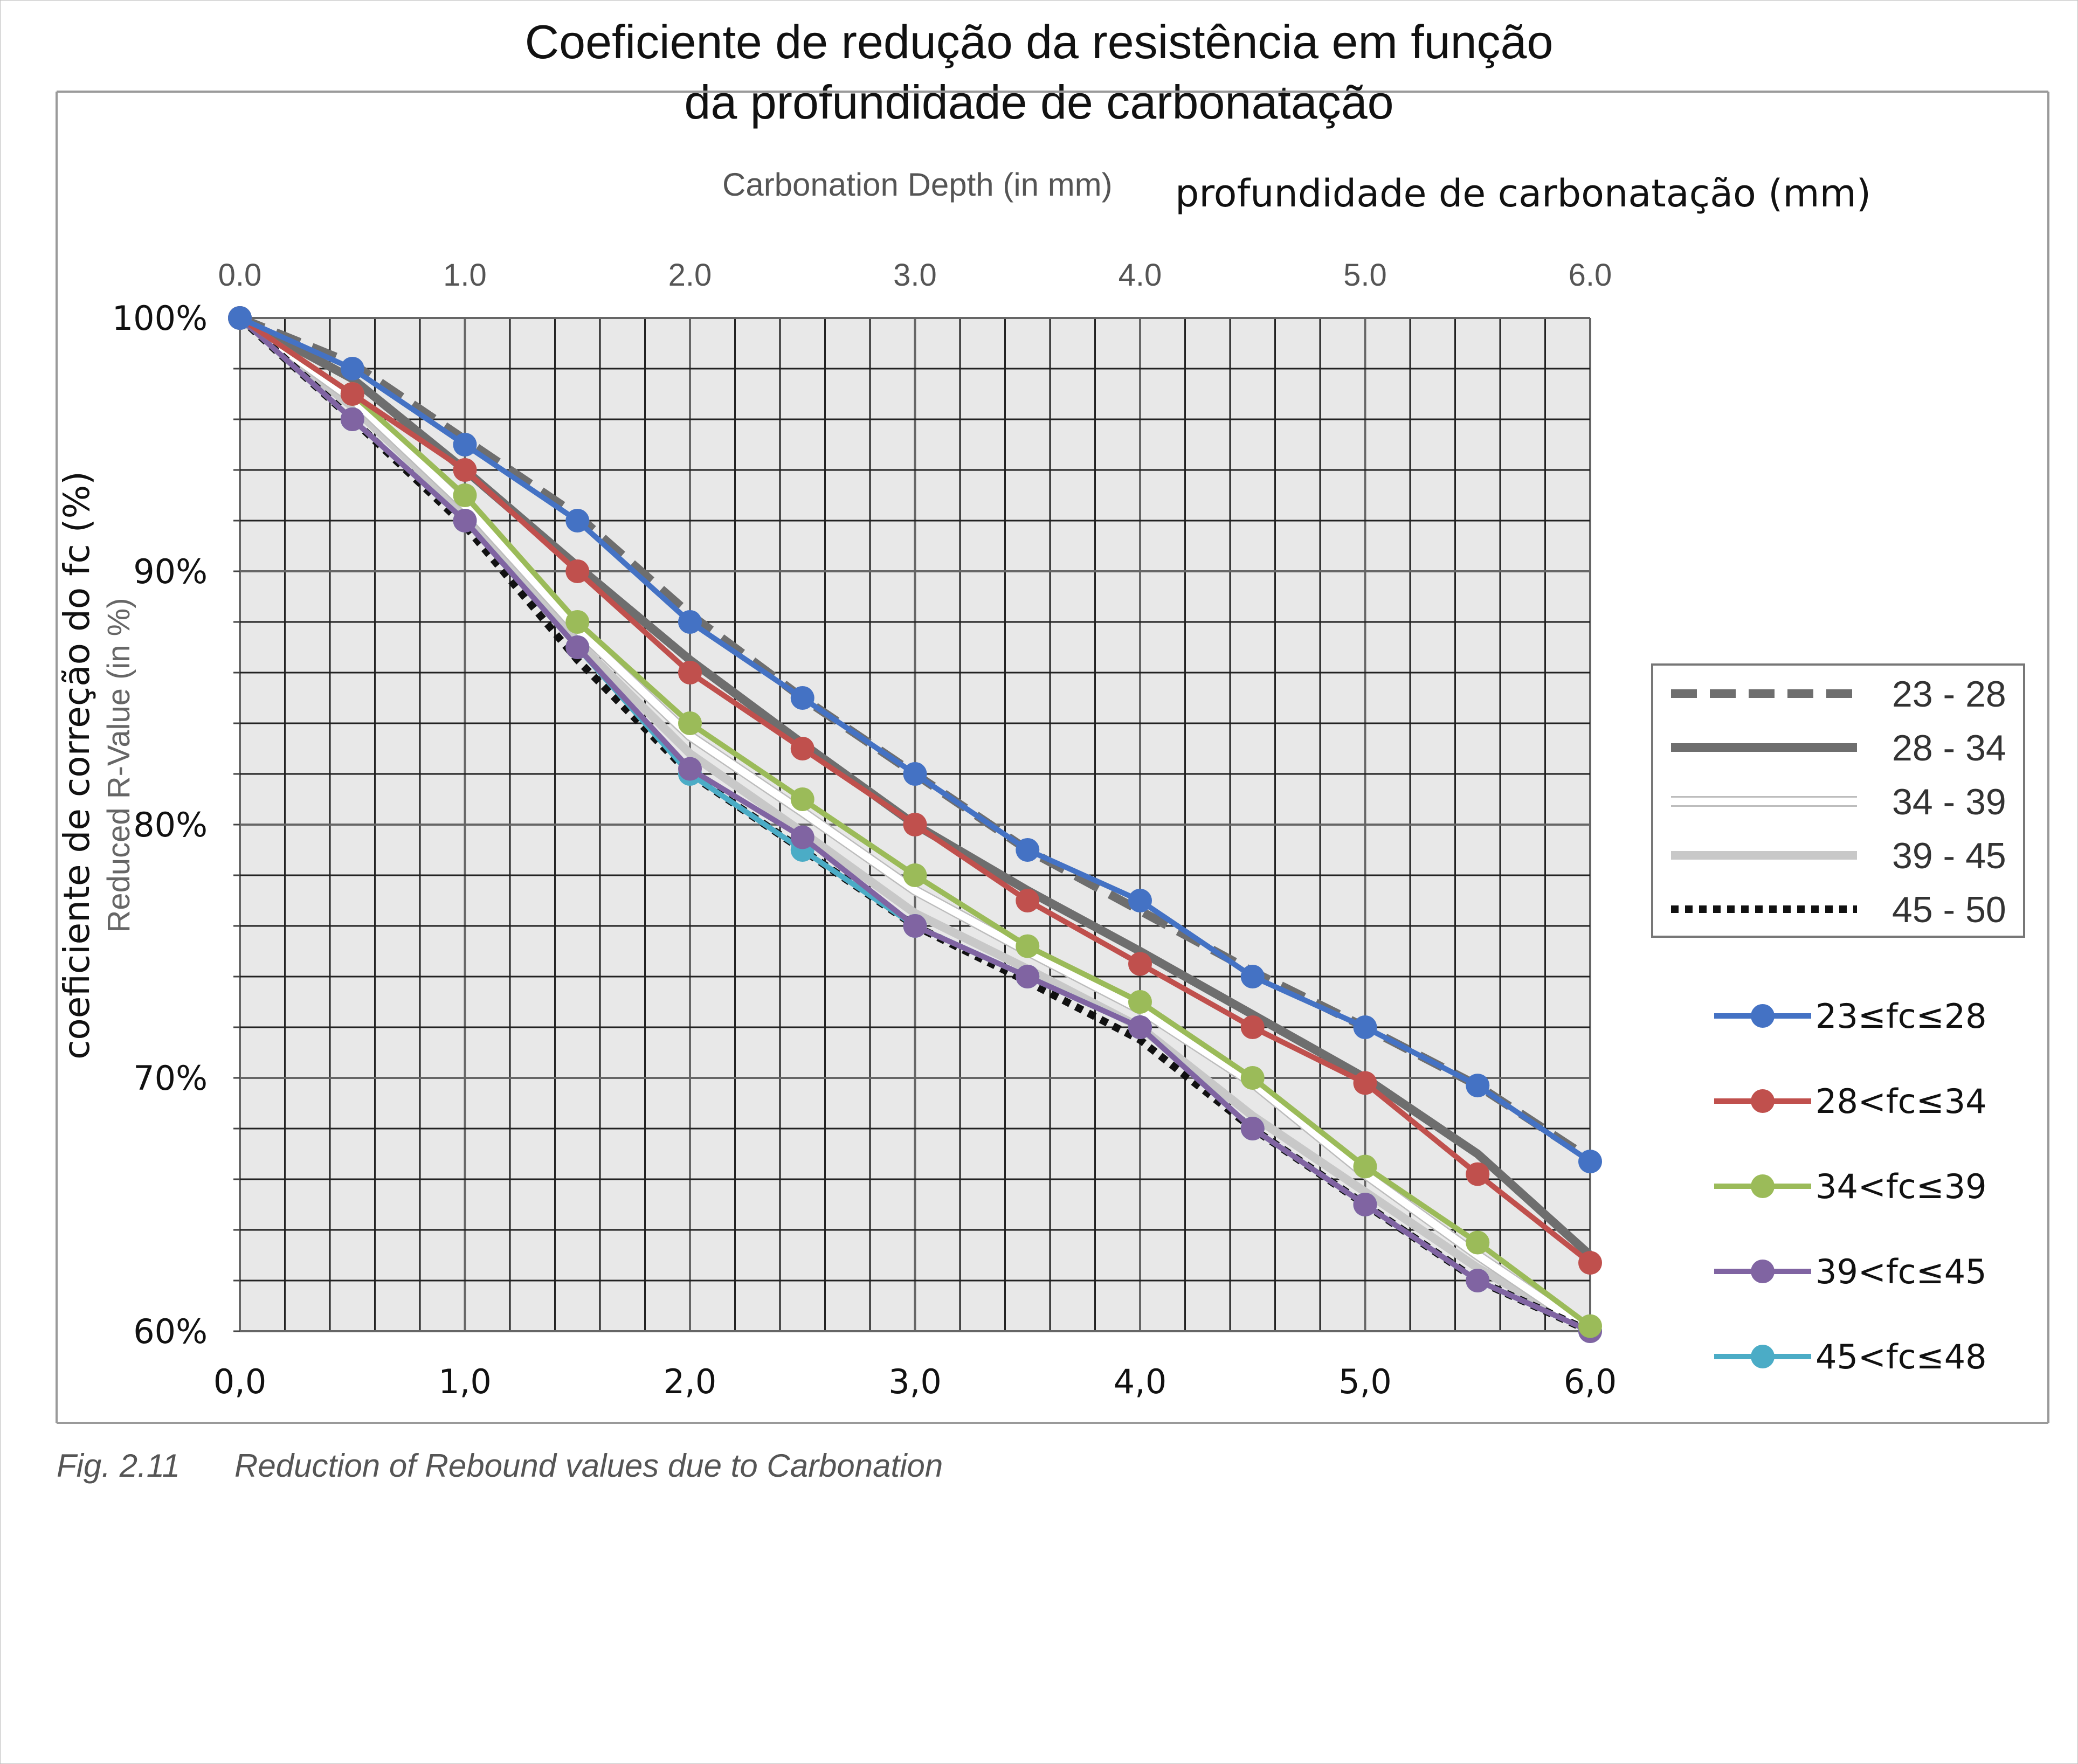 Image resolution: width=2078 pixels, height=1764 pixels. What do you see at coordinates (119, 1466) in the screenshot?
I see `figure-caption-number: Fig. 2.11` at bounding box center [119, 1466].